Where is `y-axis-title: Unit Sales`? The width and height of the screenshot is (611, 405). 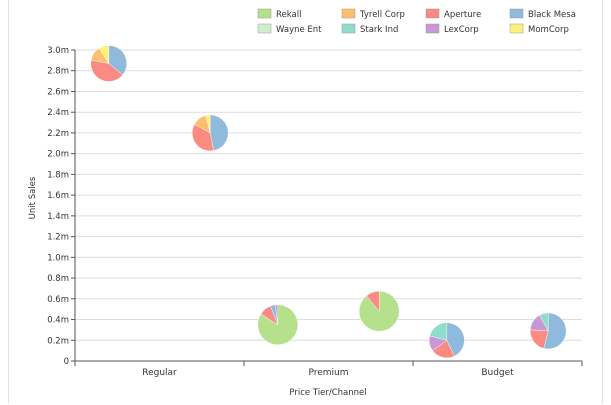
y-axis-title: Unit Sales is located at coordinates (33, 197).